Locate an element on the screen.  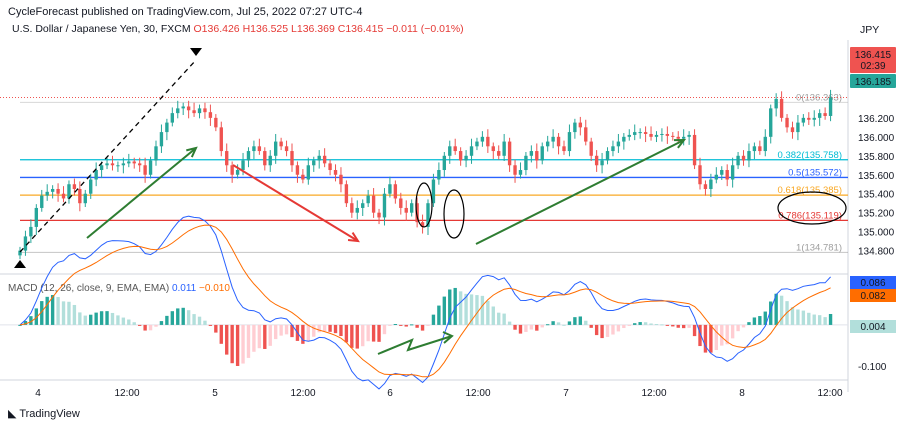
fib-label-ellipse is located at coordinates (812, 208).